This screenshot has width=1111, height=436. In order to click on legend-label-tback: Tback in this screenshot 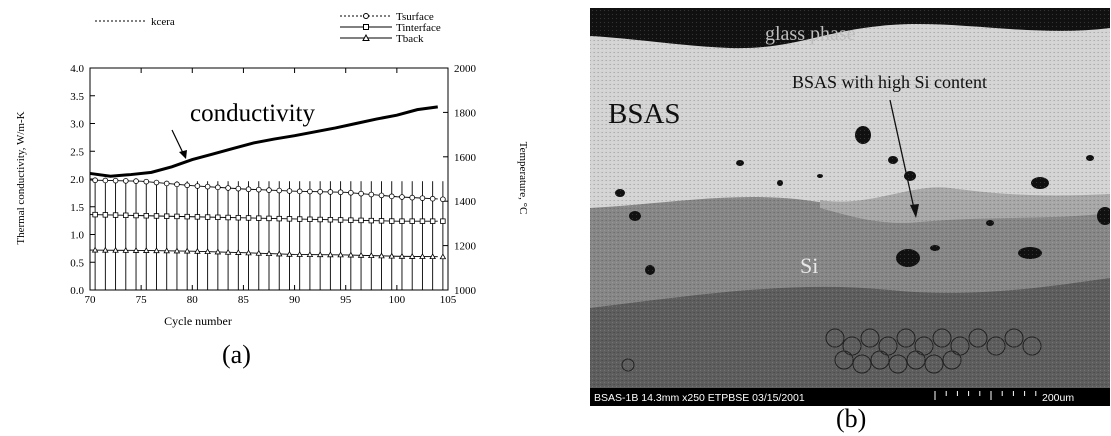, I will do `click(410, 39)`.